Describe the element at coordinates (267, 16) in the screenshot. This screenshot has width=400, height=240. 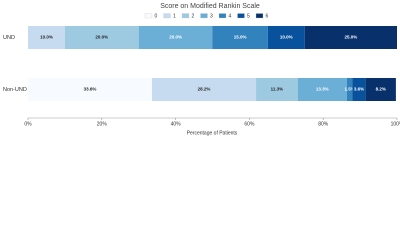
I see `legend-label: 6` at that location.